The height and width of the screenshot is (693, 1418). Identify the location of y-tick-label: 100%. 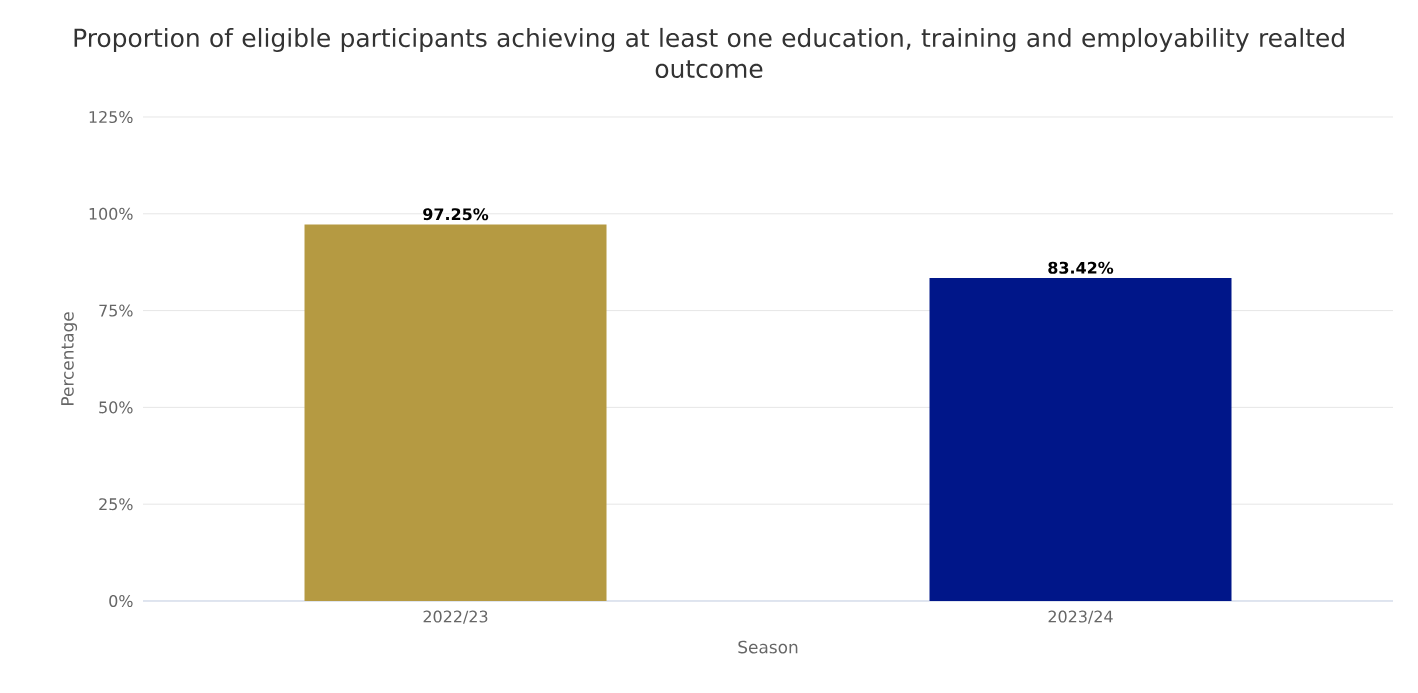
(111, 213).